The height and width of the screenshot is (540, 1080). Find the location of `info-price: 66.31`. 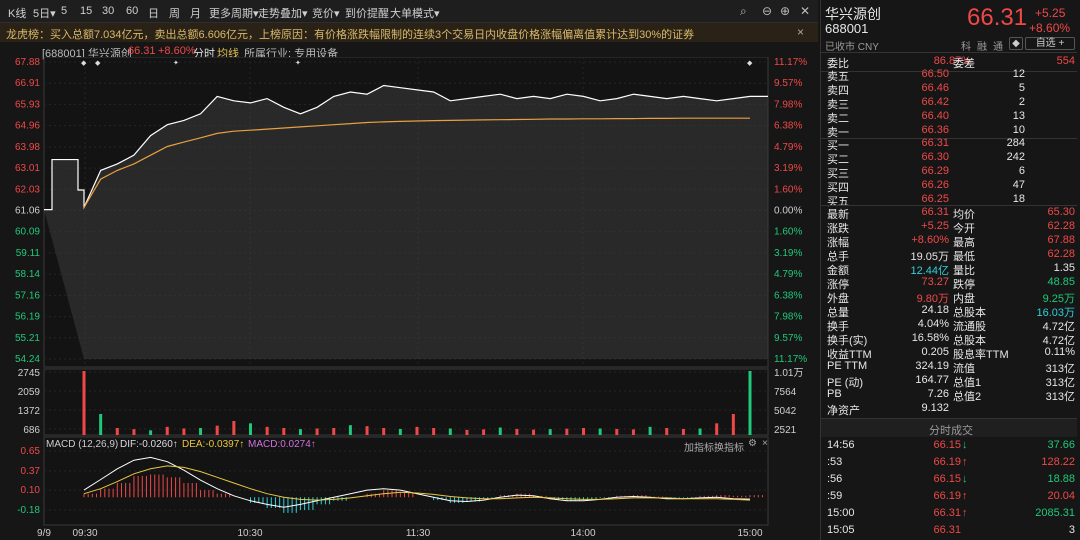

info-price: 66.31 is located at coordinates (142, 51).